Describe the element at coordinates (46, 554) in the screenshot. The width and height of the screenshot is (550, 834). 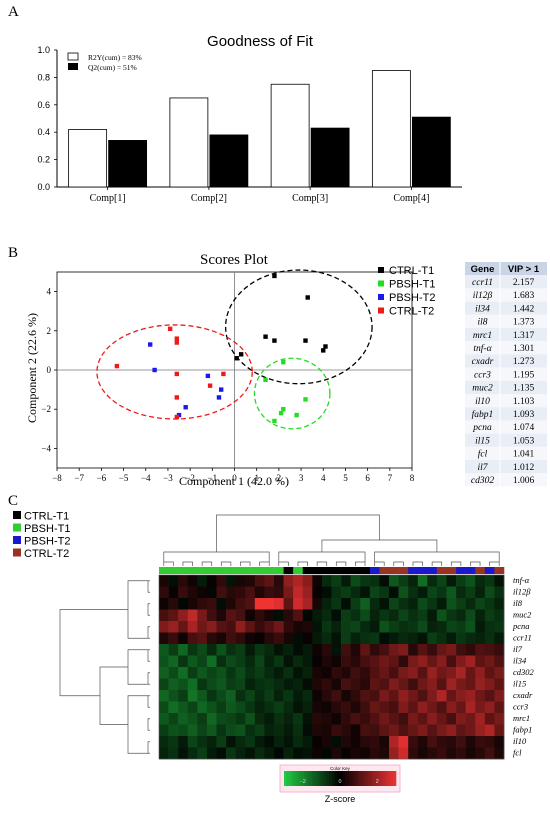
I see `heatmap-legend-label: CTRL-T2` at that location.